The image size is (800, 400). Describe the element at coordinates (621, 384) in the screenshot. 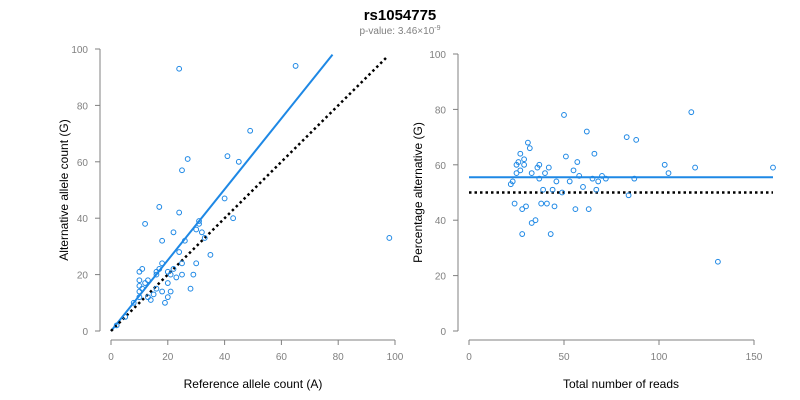

I see `x-axis-label: Total number of reads` at that location.